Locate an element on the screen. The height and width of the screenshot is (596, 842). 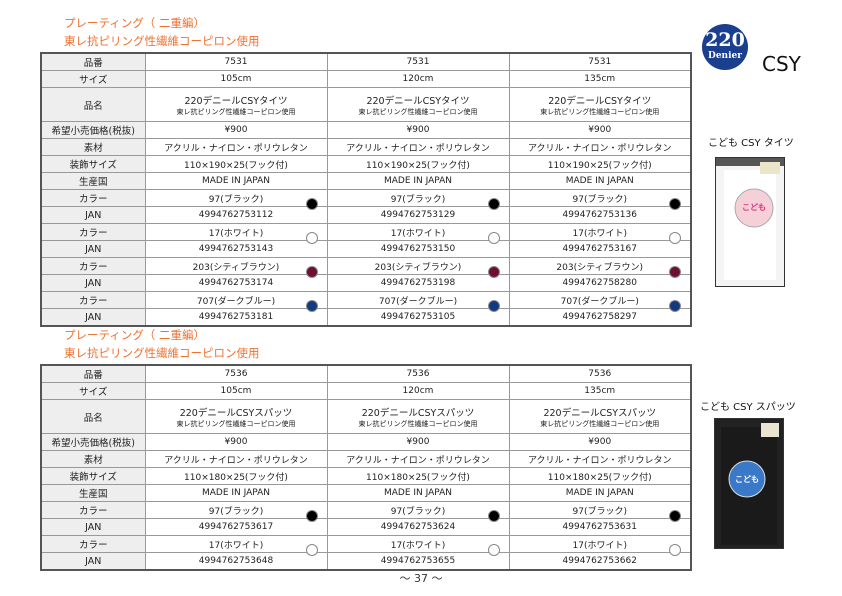
denier-badge: 220 Denier is located at coordinates (725, 47).